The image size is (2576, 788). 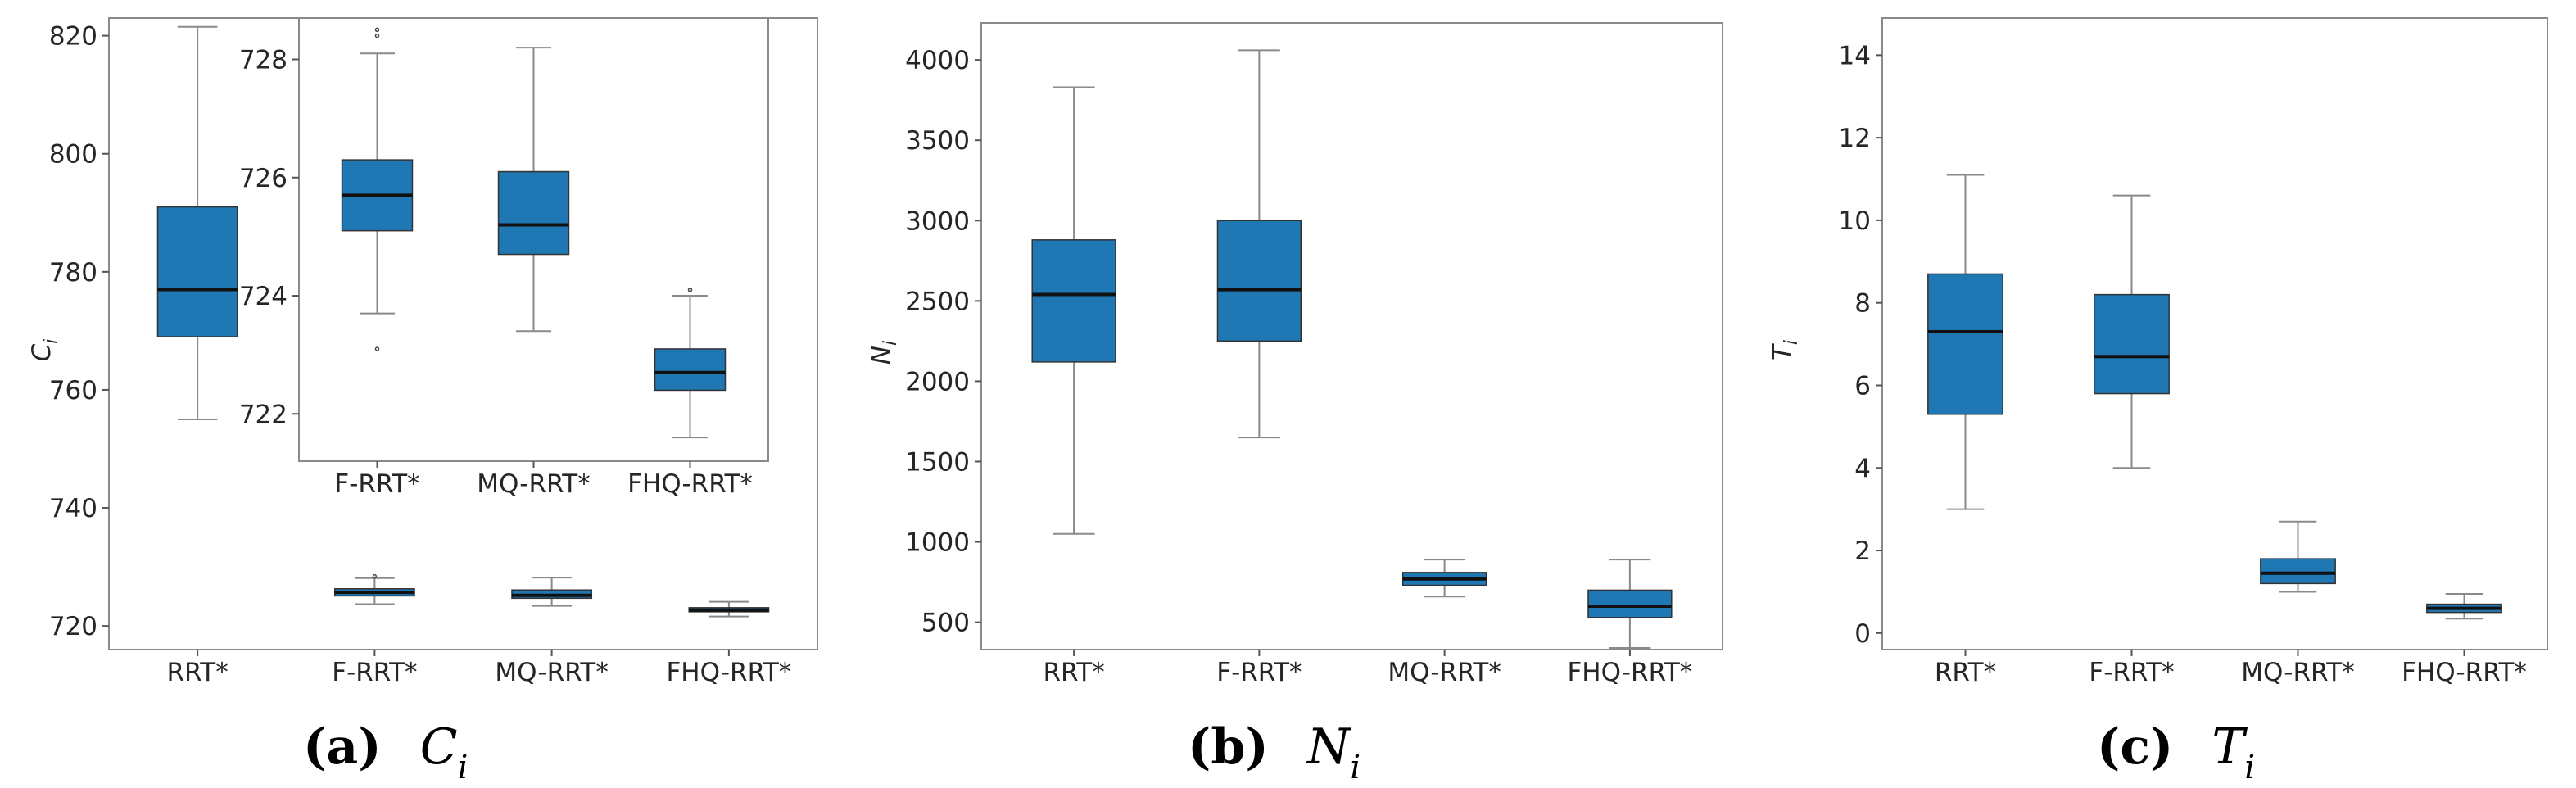 I want to click on inset-y-tick-label: 728, so click(x=263, y=60).